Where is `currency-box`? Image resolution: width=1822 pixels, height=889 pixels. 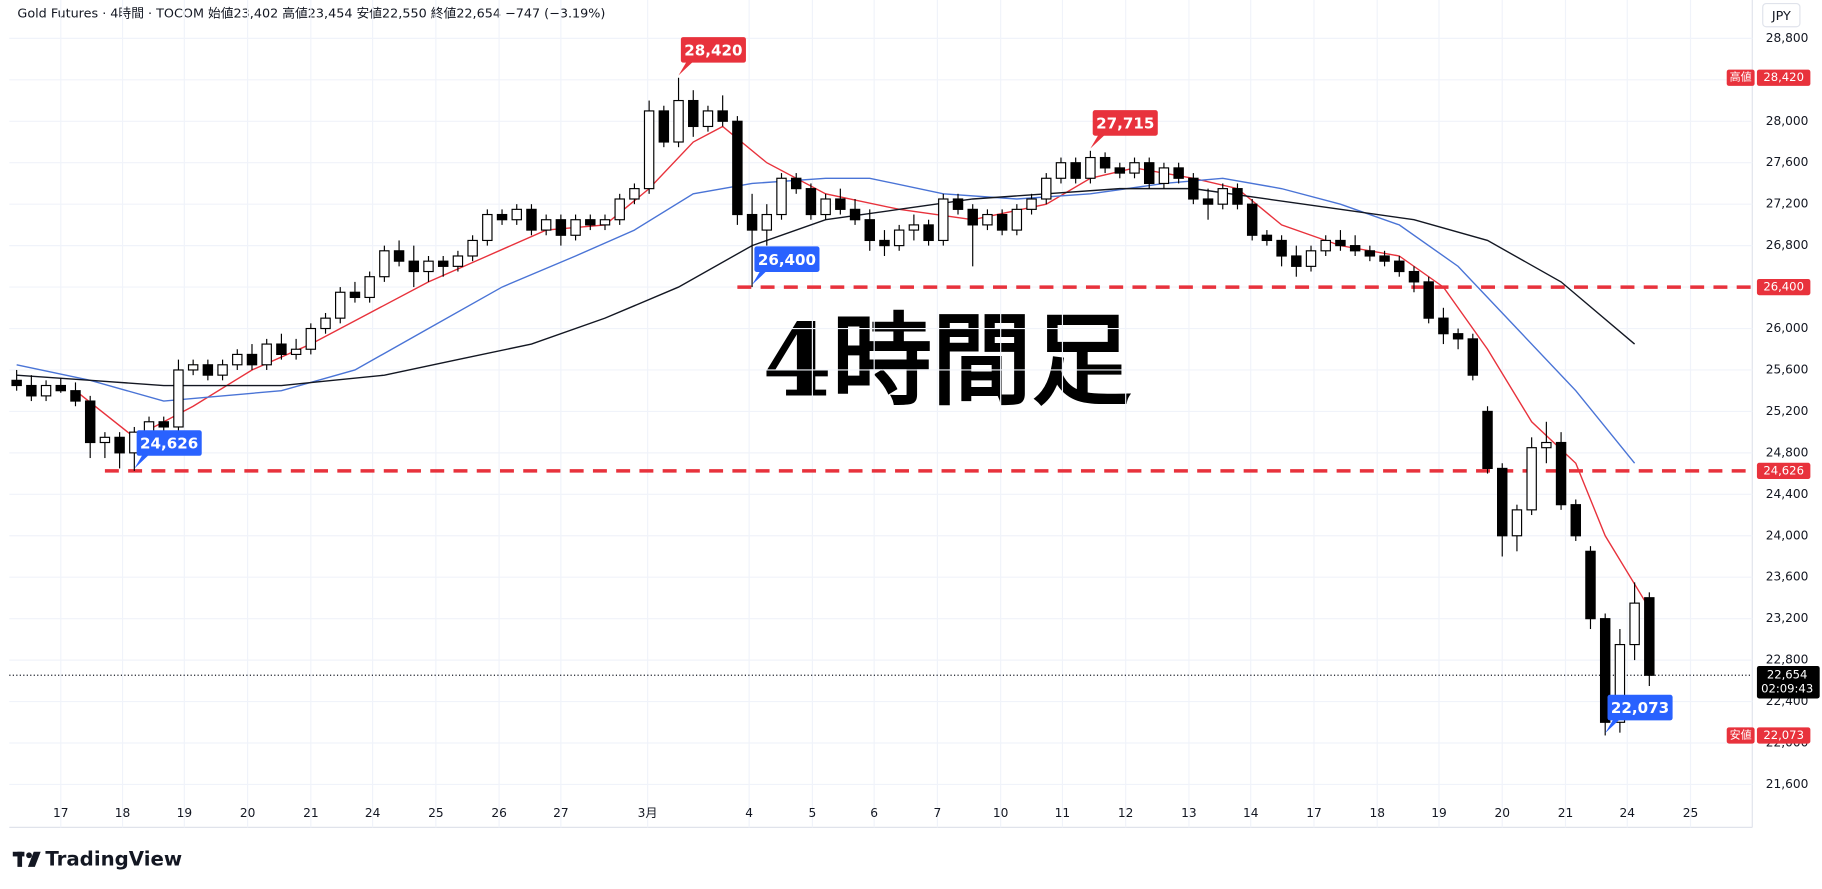 currency-box is located at coordinates (1781, 15).